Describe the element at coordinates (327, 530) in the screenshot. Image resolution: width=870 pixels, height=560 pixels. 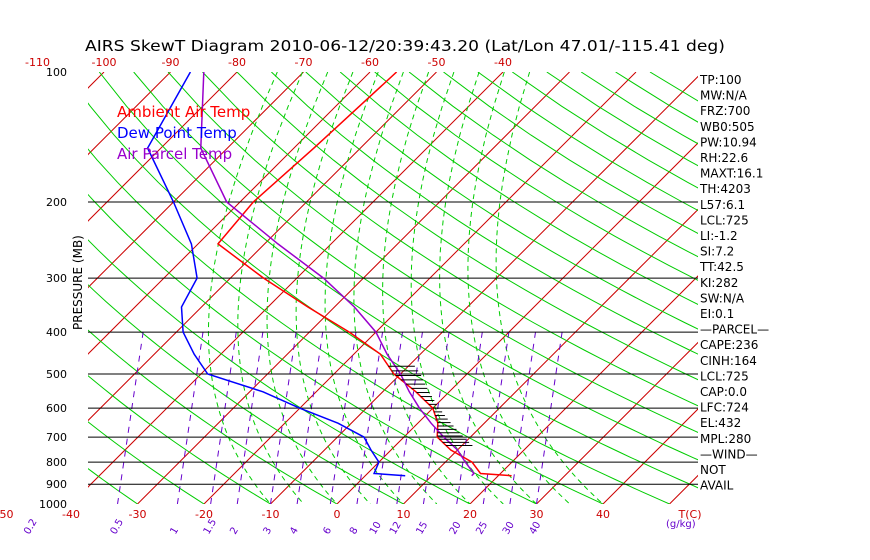
I see `mixing-ratio-tick-label: 6` at that location.